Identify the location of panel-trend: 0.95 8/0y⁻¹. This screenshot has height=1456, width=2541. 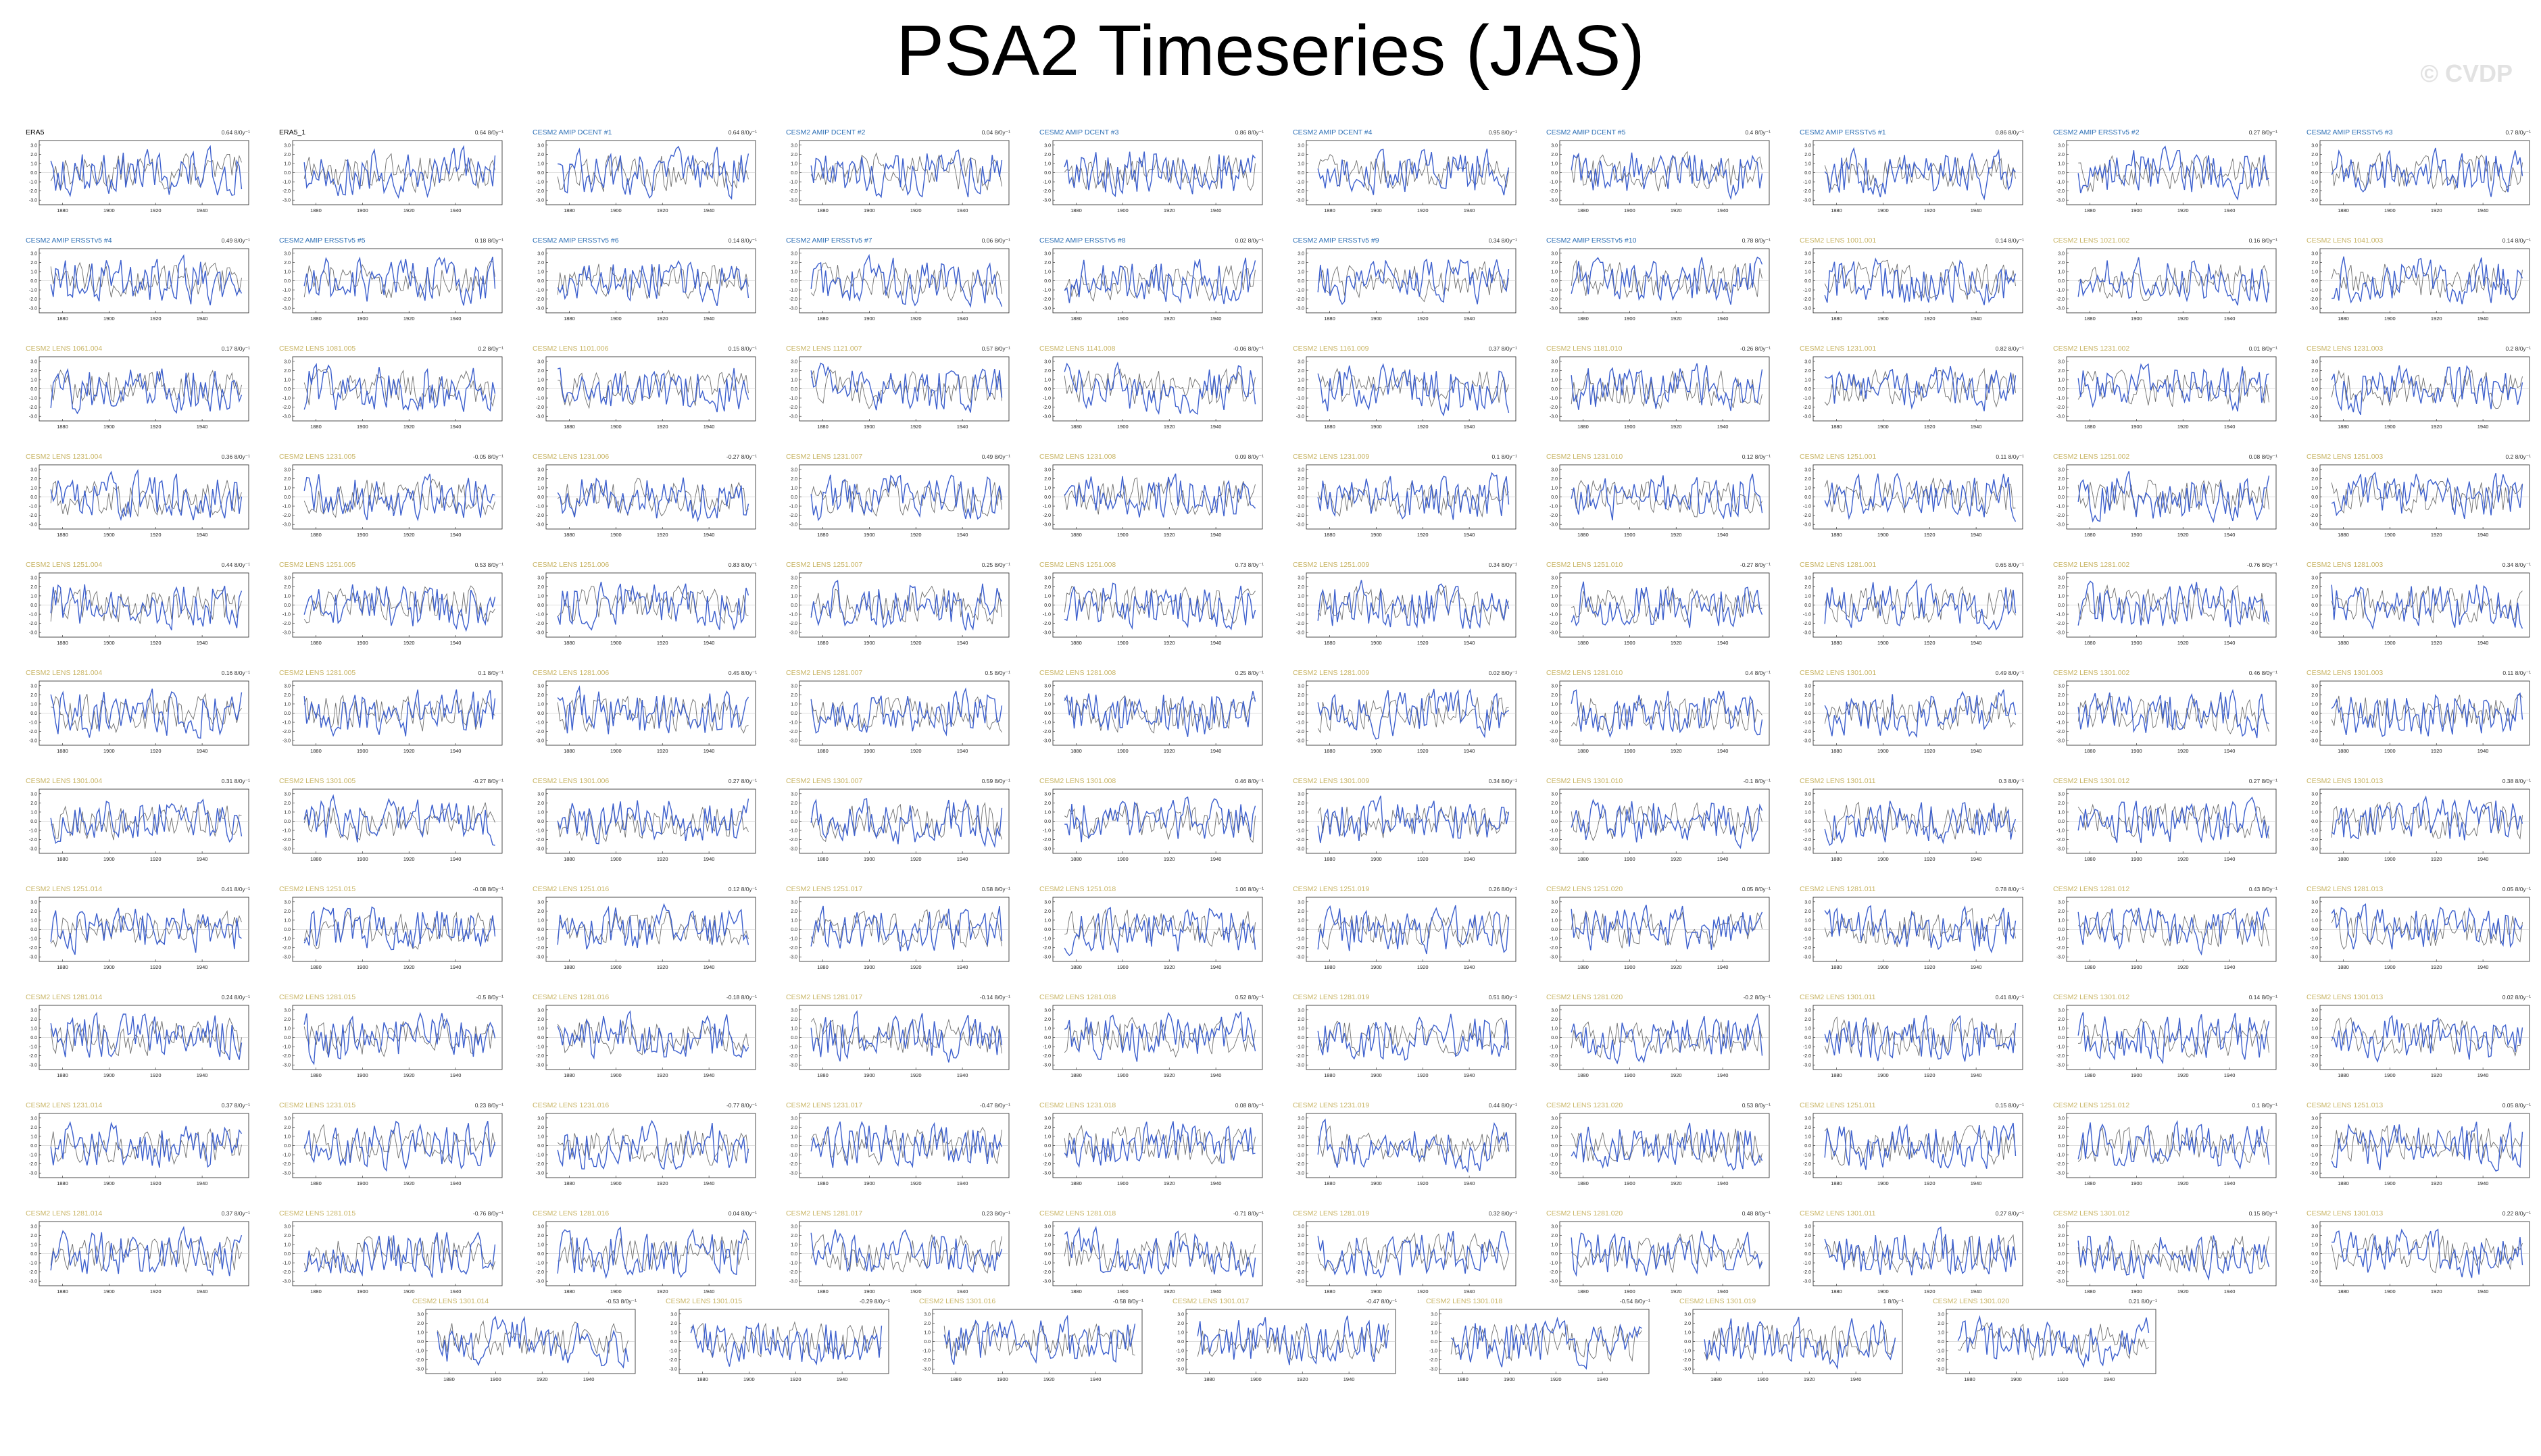
(1502, 132).